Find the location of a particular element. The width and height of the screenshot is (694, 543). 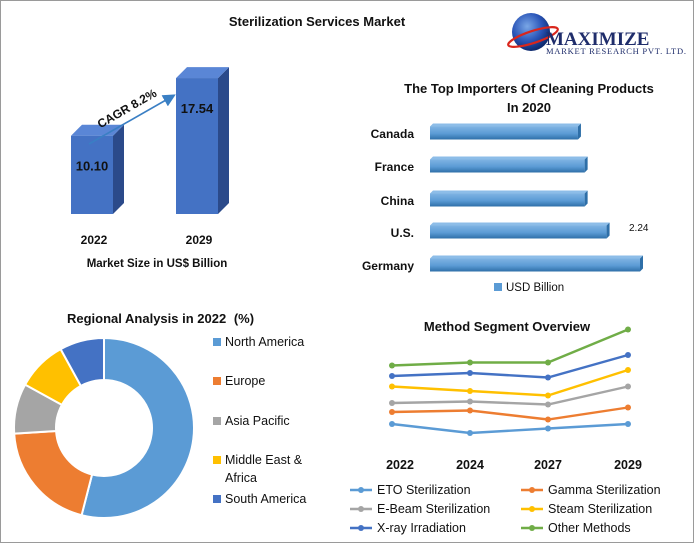

method-legend-label: Other Methods is located at coordinates (589, 528).